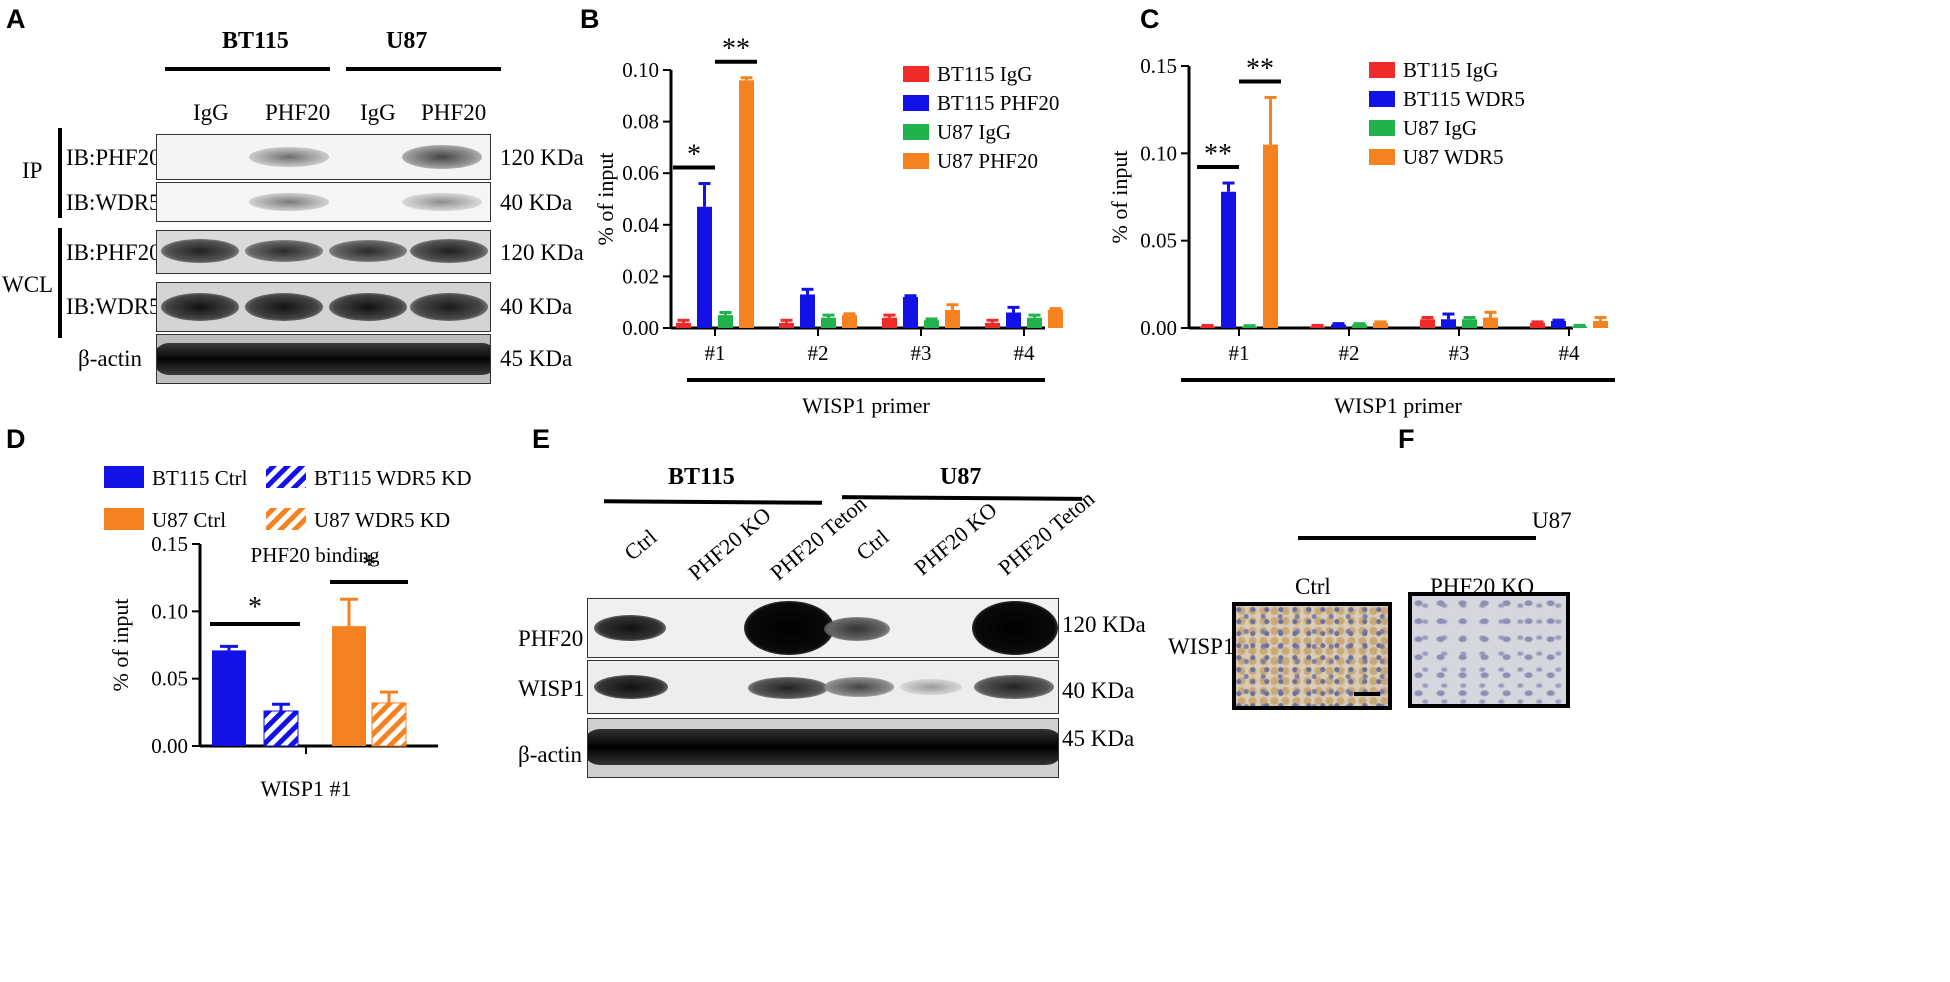  Describe the element at coordinates (32, 170) in the screenshot. I see `ip-label: IP` at that location.